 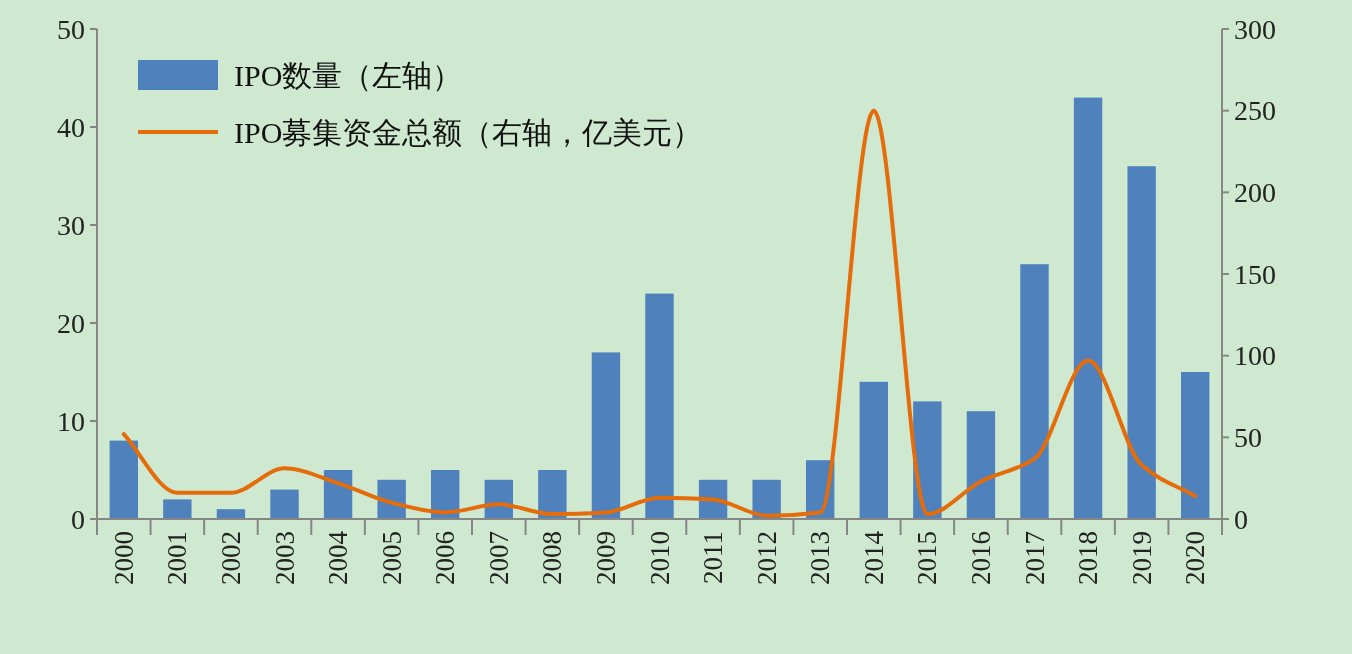 I want to click on x-tick-label: 2017, so click(x=1034, y=558).